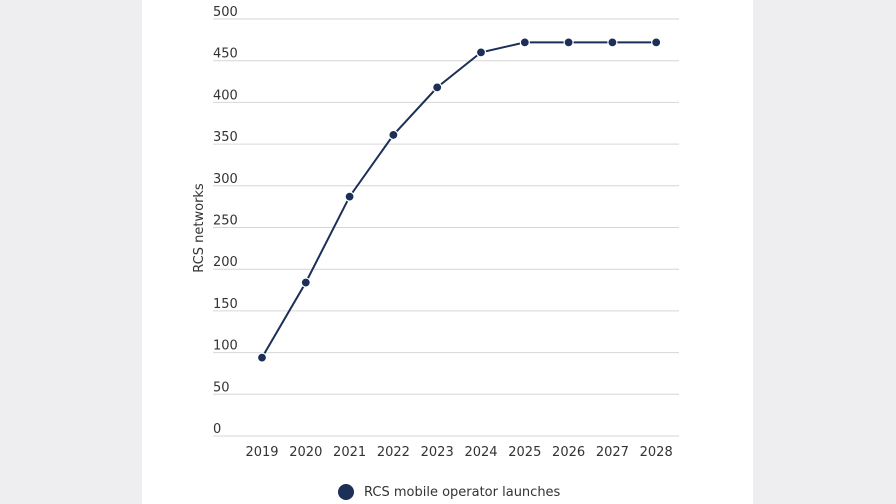 Image resolution: width=896 pixels, height=504 pixels. I want to click on y-tick-label: 250, so click(225, 221).